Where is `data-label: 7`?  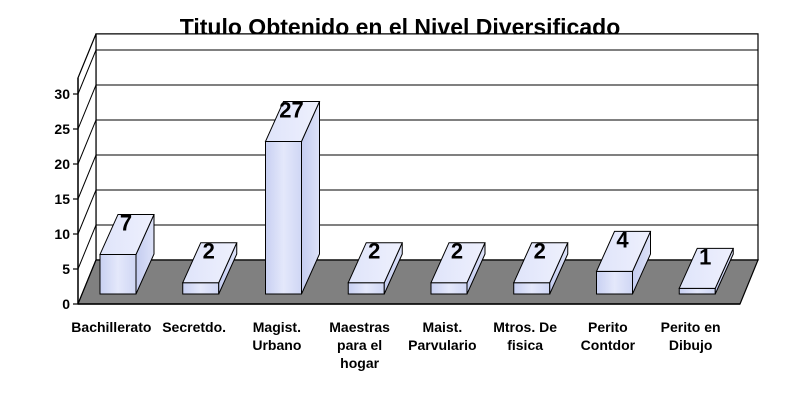 data-label: 7 is located at coordinates (126, 222).